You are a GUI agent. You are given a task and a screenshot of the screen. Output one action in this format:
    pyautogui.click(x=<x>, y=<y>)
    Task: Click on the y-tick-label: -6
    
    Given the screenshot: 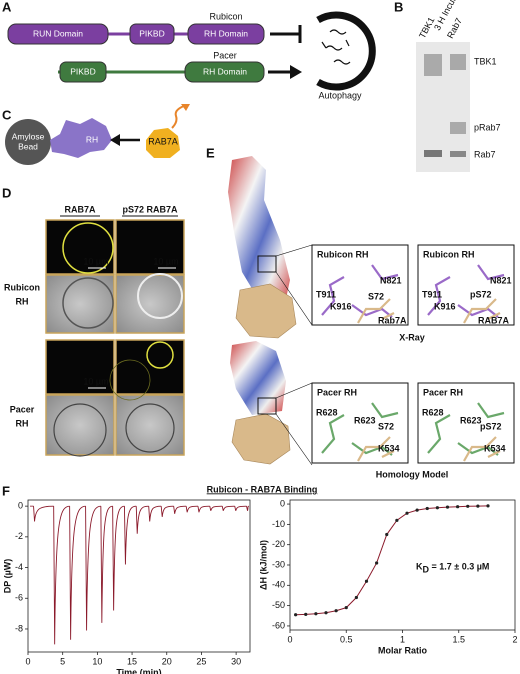 What is the action you would take?
    pyautogui.click(x=19, y=598)
    